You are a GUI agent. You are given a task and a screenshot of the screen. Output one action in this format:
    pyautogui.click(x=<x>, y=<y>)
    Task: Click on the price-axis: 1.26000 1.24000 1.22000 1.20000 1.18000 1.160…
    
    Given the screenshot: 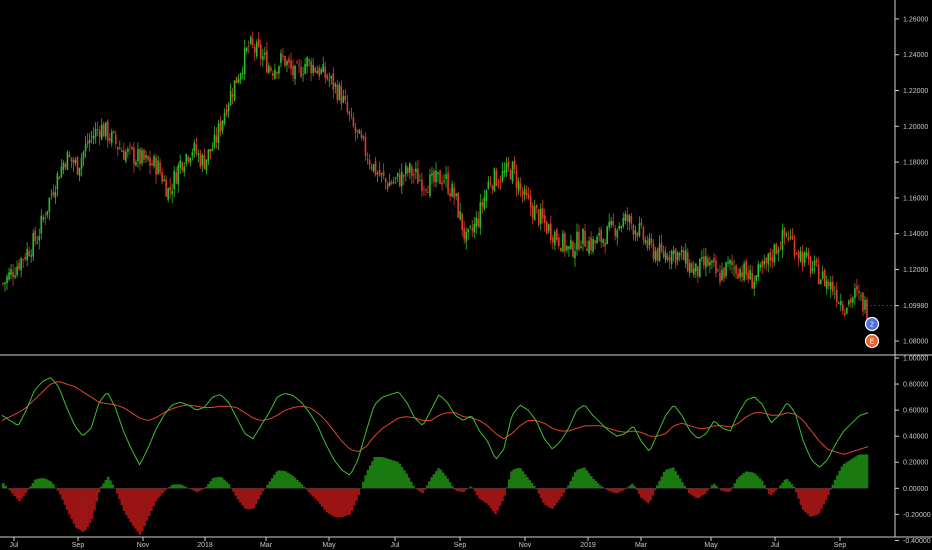 What is the action you would take?
    pyautogui.click(x=911, y=181)
    